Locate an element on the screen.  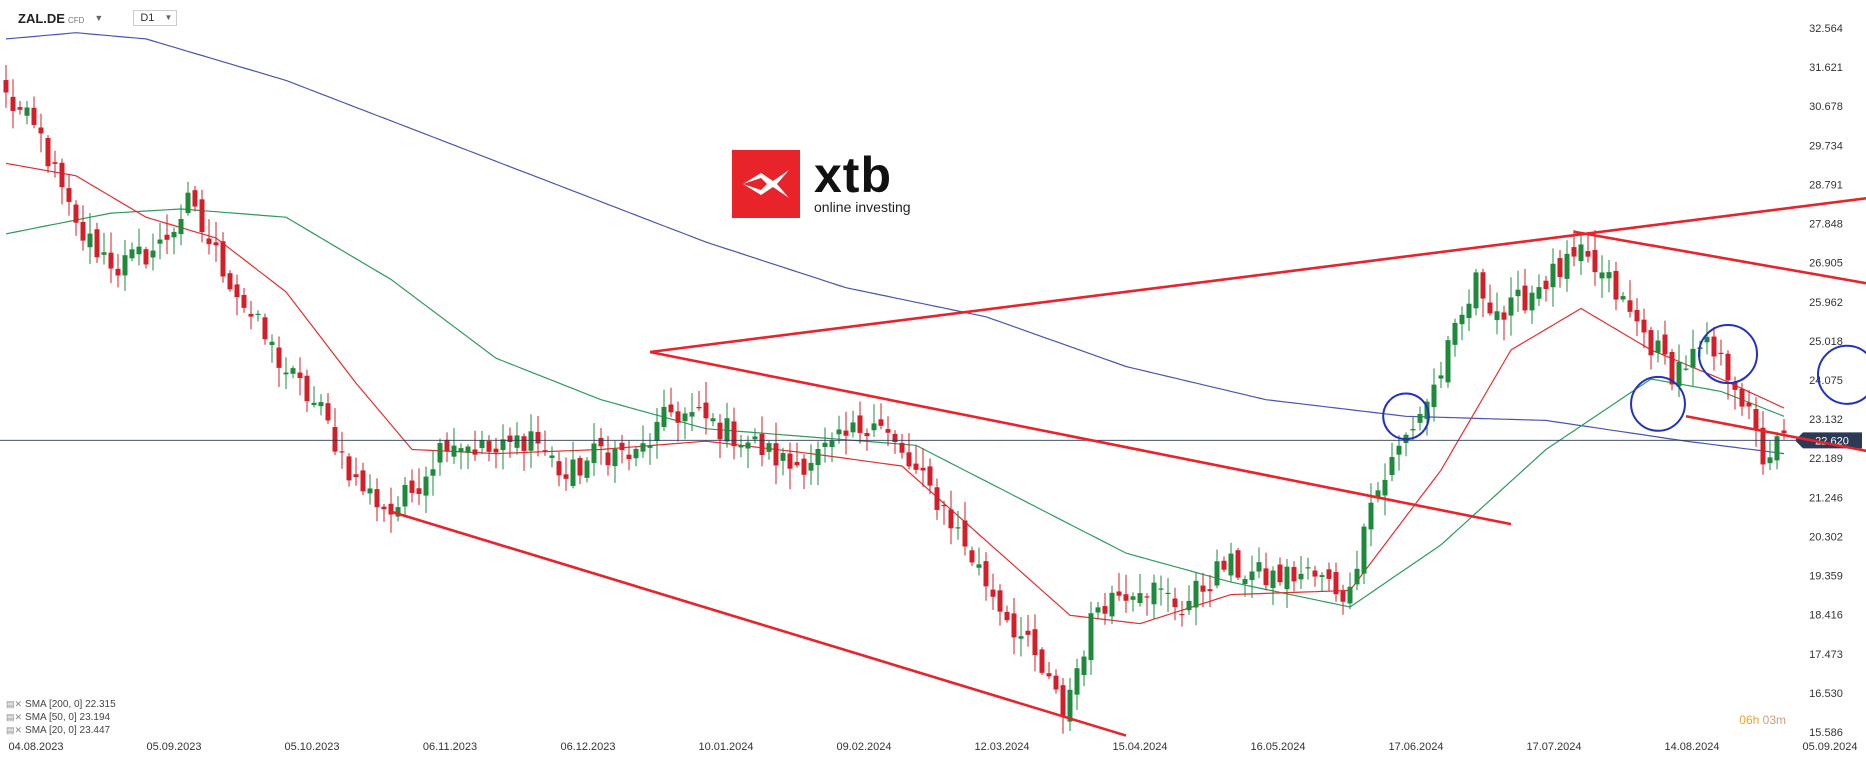
countdown-hours: 06h is located at coordinates (1749, 720).